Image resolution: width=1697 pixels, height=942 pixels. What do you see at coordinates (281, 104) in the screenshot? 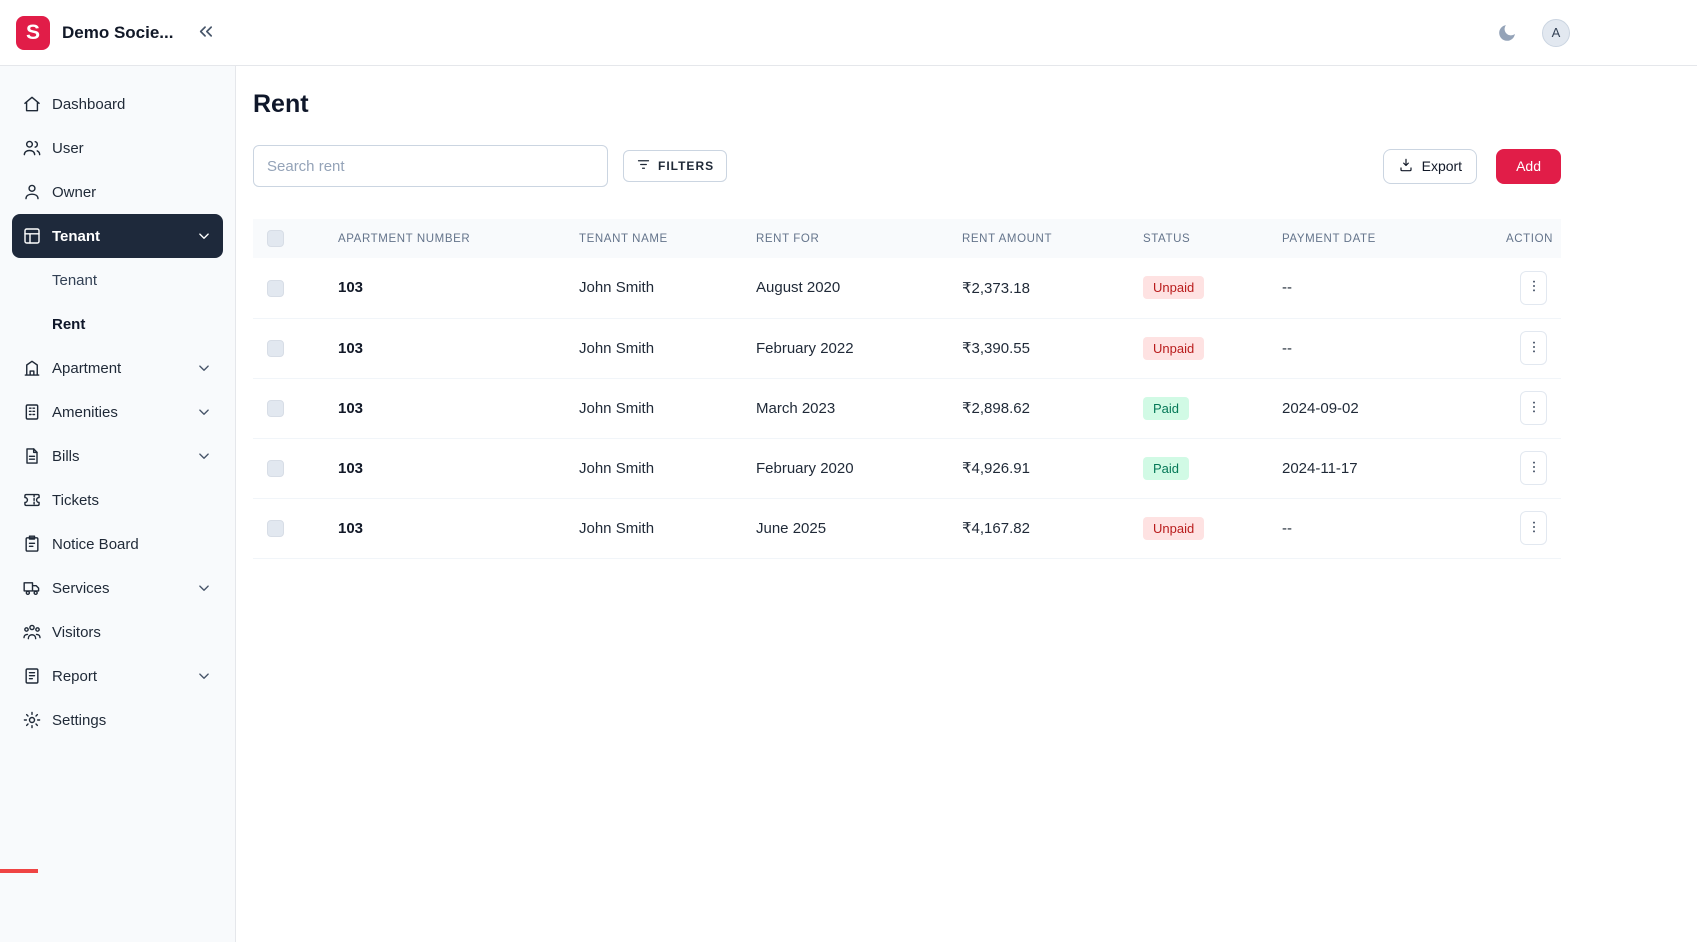
I see `page-title: Rent` at bounding box center [281, 104].